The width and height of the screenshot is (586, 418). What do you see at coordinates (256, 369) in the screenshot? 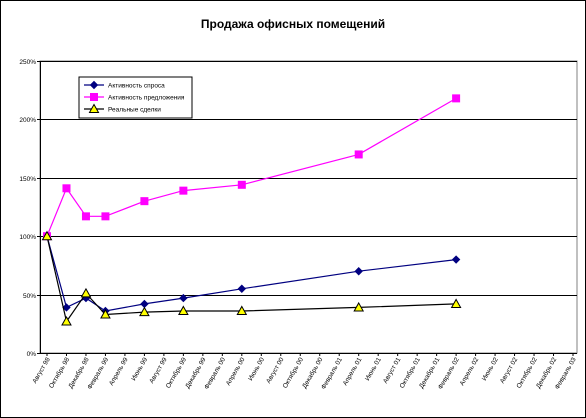
I see `x-tick-label: Июнь 00` at bounding box center [256, 369].